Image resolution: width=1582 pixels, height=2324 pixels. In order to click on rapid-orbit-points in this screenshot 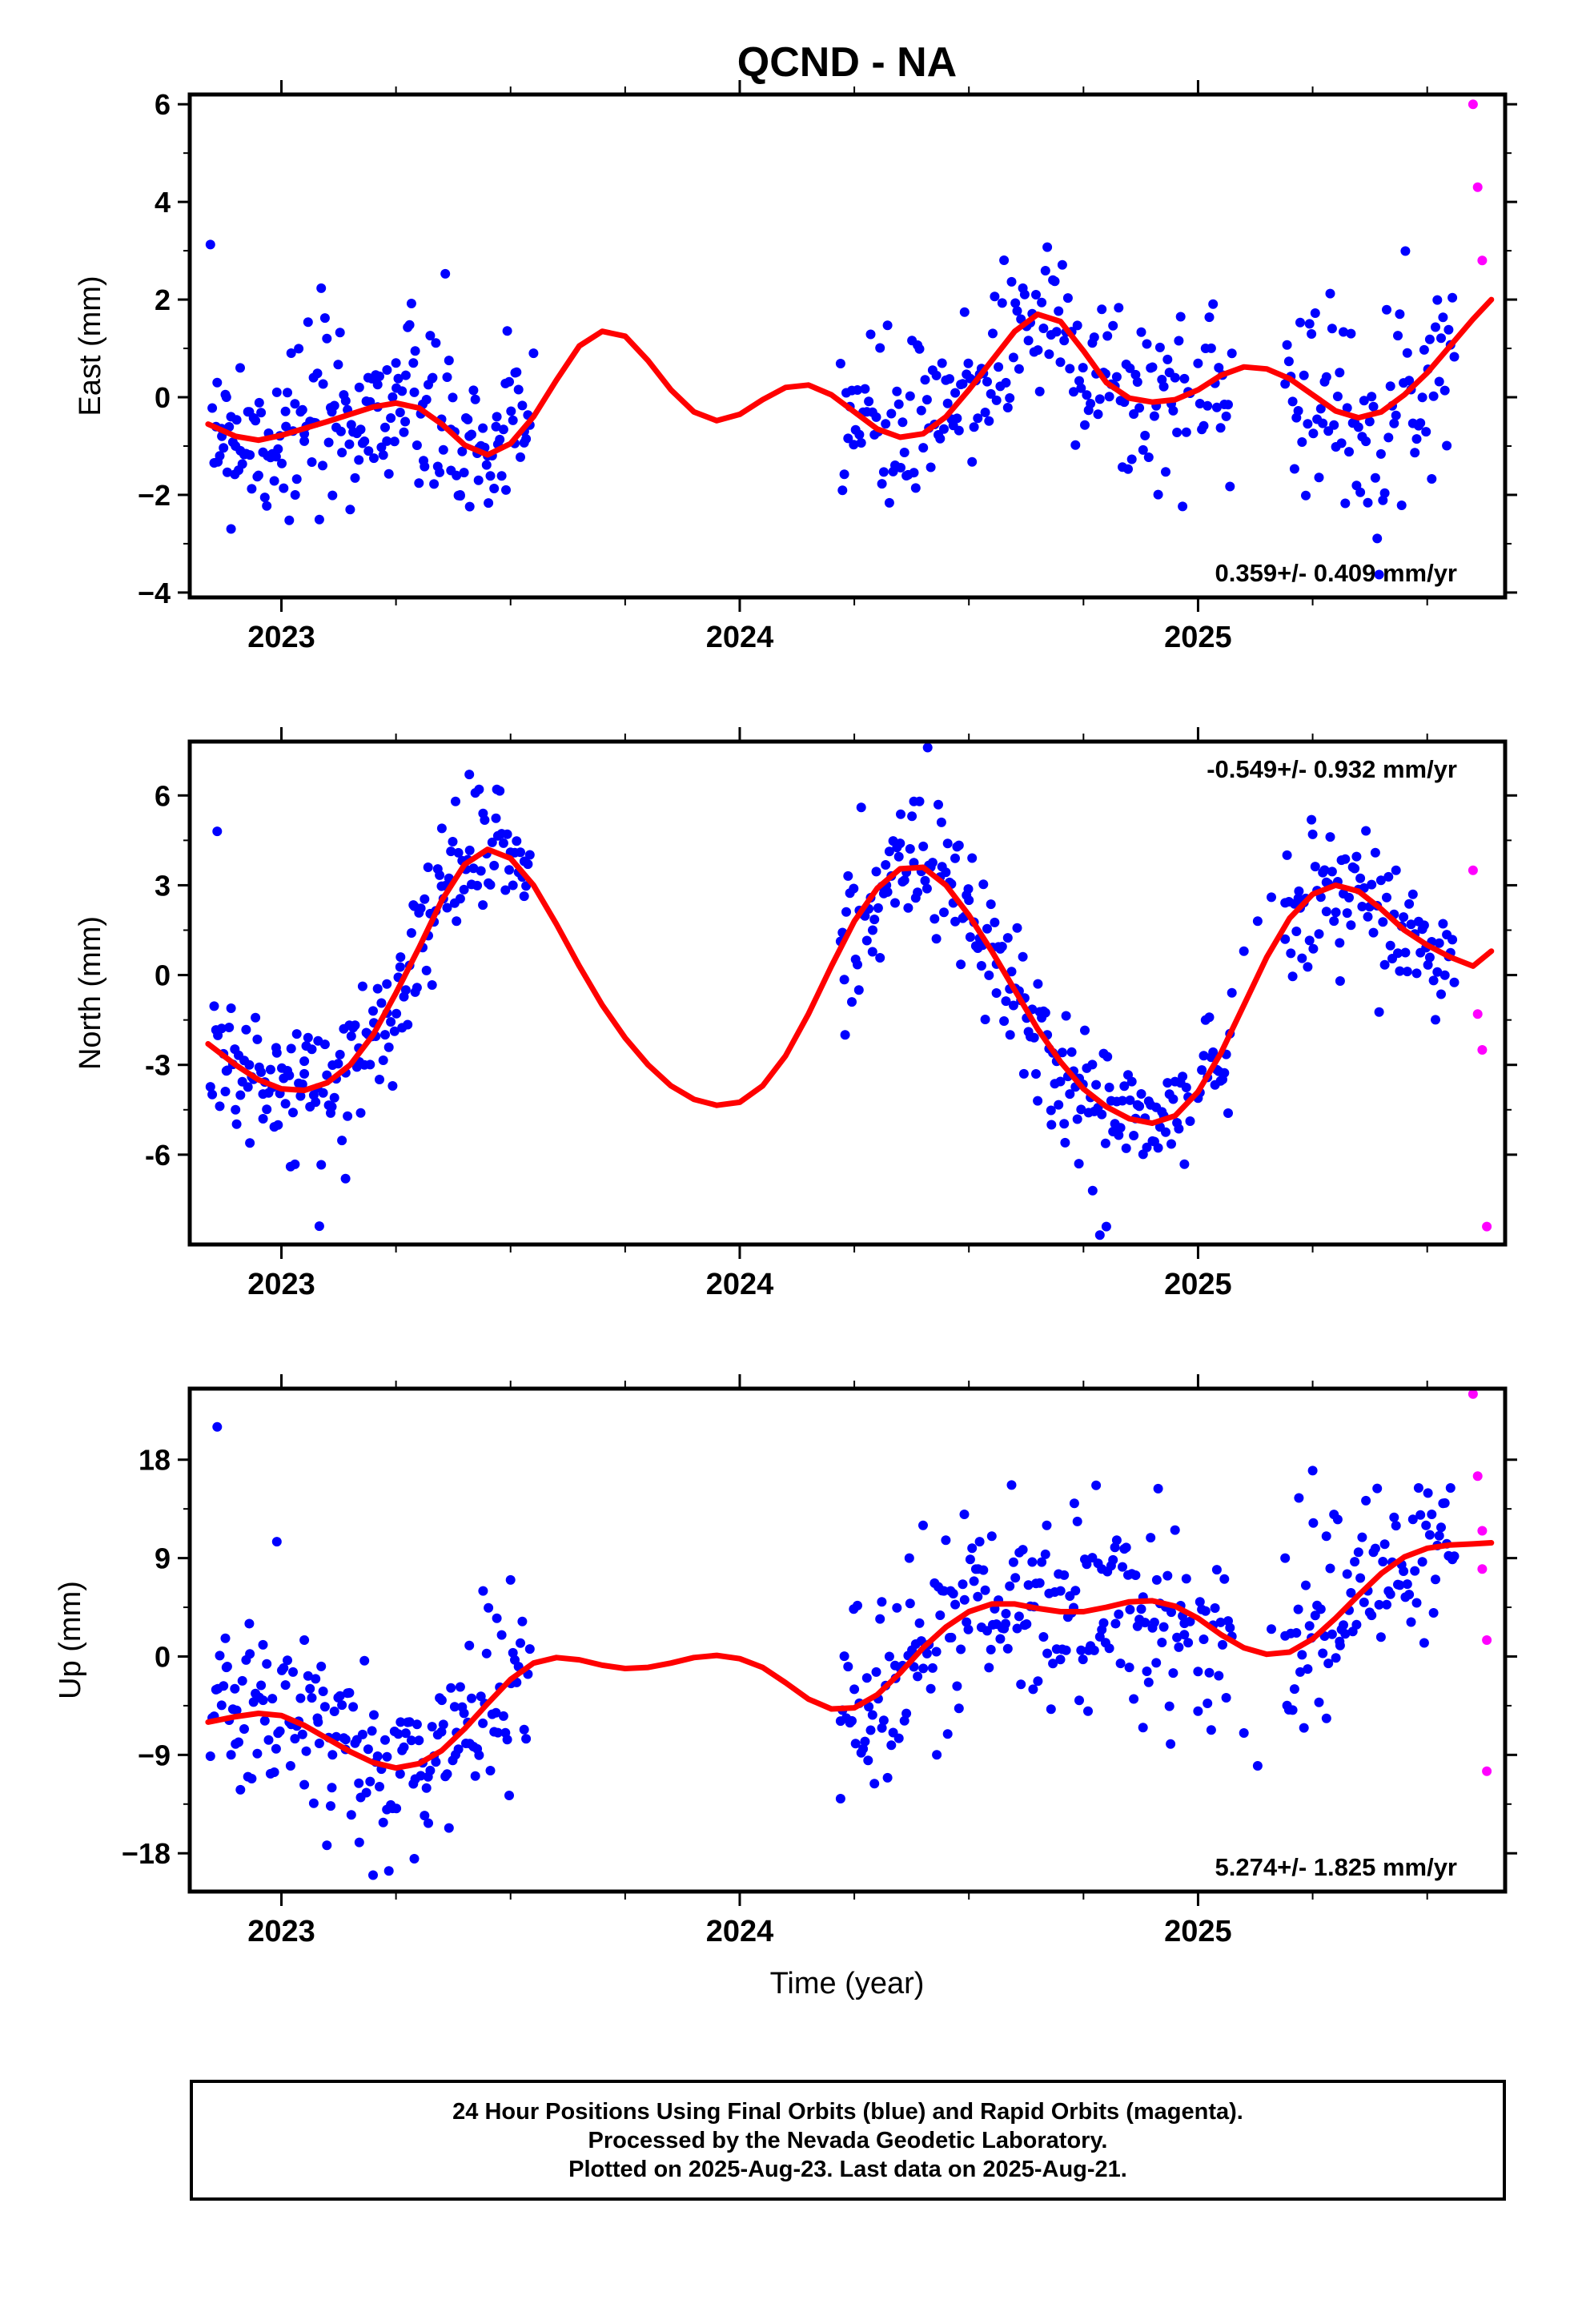, I will do `click(1478, 182)`.